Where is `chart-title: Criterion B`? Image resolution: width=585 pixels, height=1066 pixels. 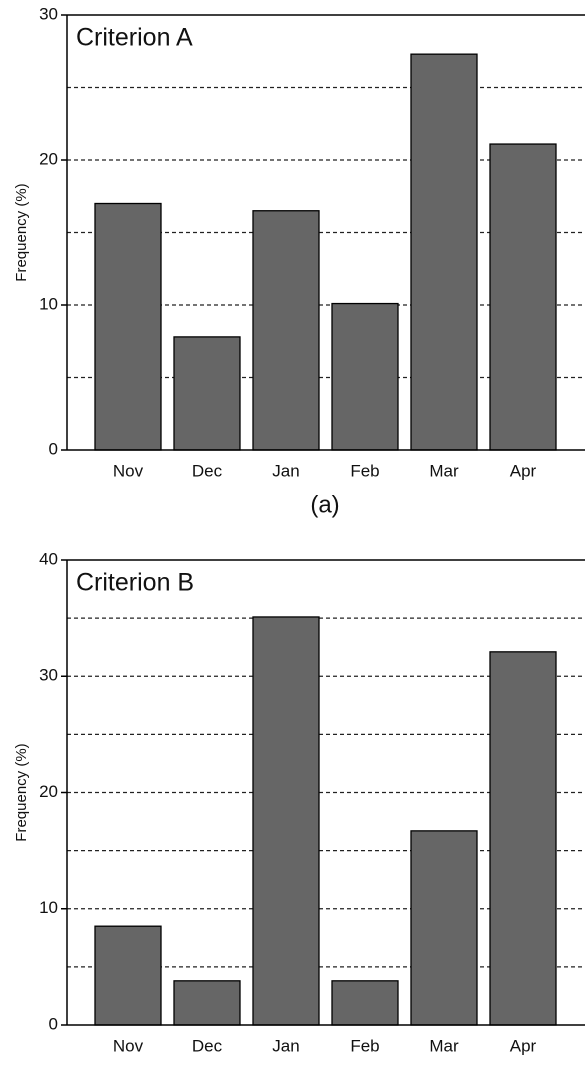 chart-title: Criterion B is located at coordinates (135, 583).